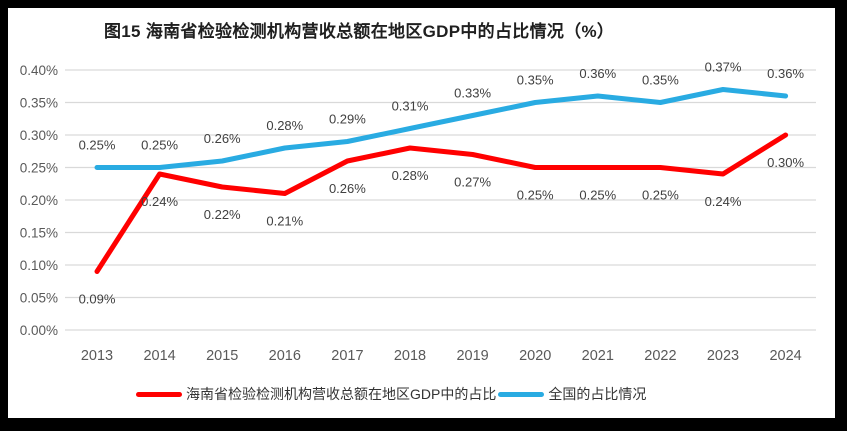 The image size is (847, 431). What do you see at coordinates (39, 330) in the screenshot?
I see `y-tick-label: 0.00%` at bounding box center [39, 330].